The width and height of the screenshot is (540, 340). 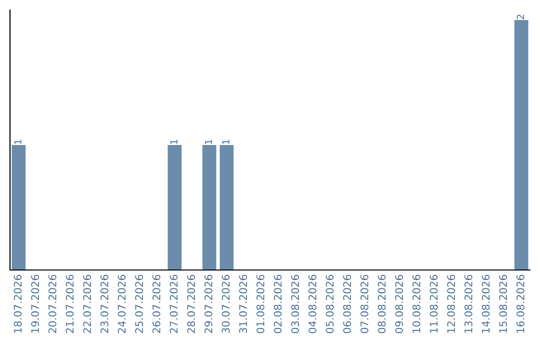 I want to click on x-tick-label: 31.07.2026, so click(x=243, y=304).